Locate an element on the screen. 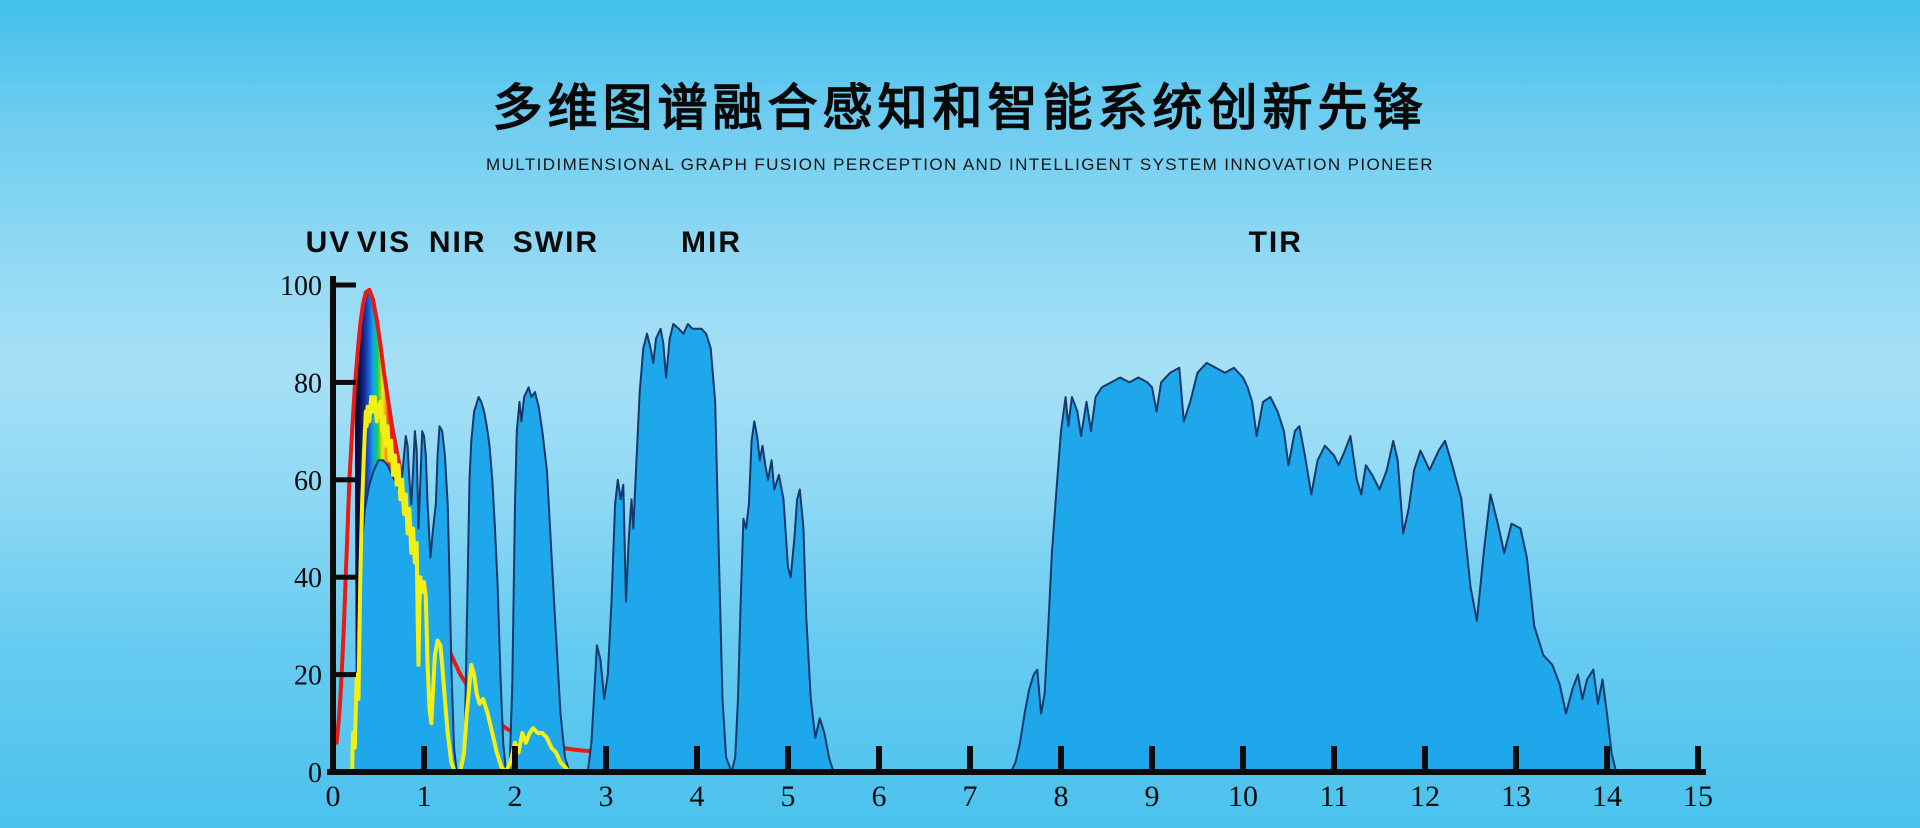  x-tick-label: 4 is located at coordinates (697, 796).